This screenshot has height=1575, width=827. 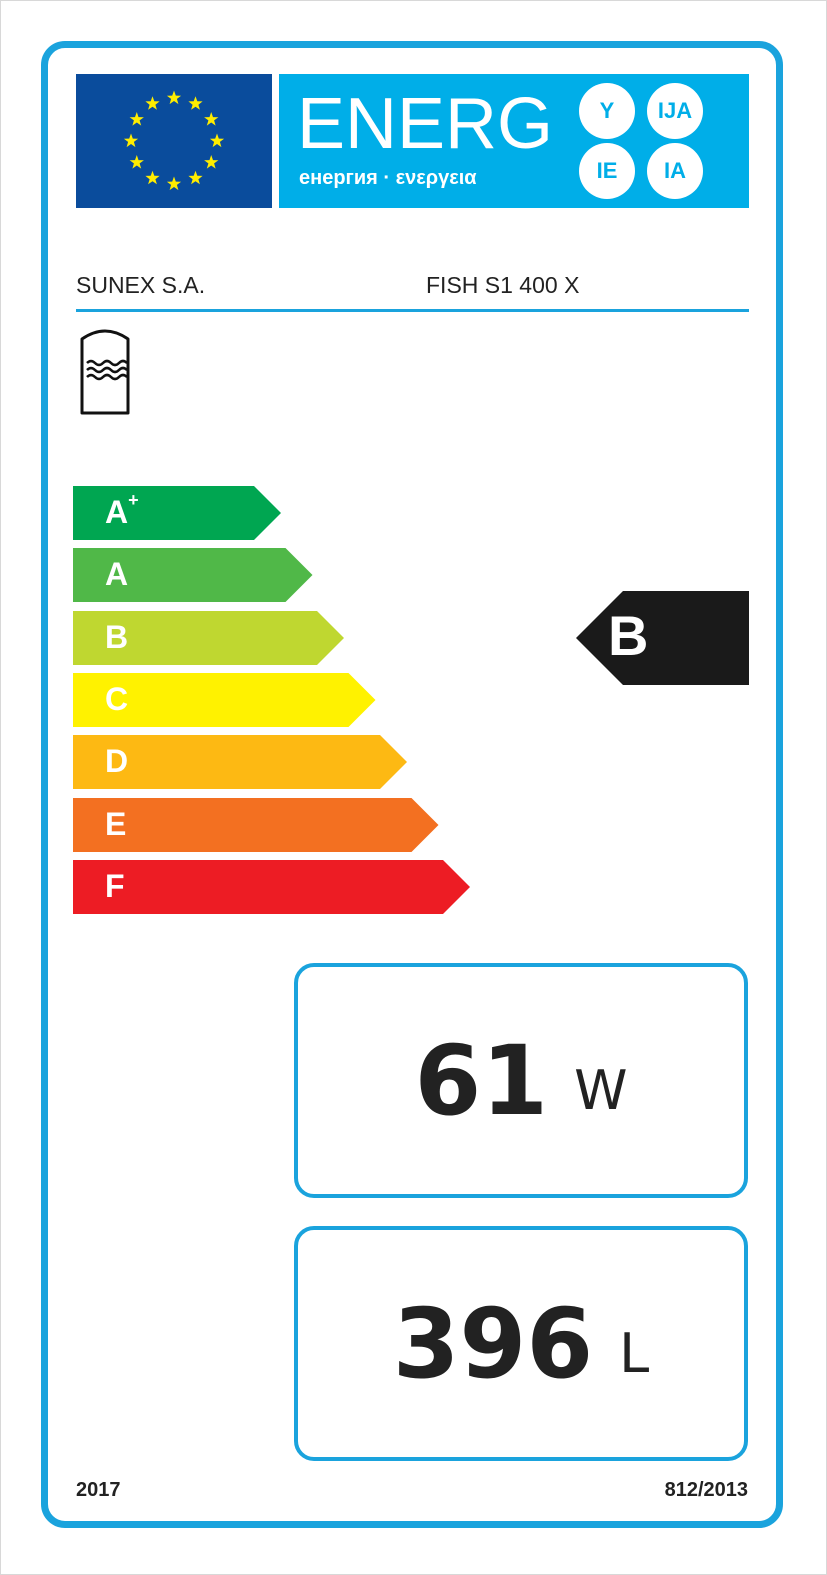 What do you see at coordinates (117, 636) in the screenshot?
I see `scale-bar-label: B` at bounding box center [117, 636].